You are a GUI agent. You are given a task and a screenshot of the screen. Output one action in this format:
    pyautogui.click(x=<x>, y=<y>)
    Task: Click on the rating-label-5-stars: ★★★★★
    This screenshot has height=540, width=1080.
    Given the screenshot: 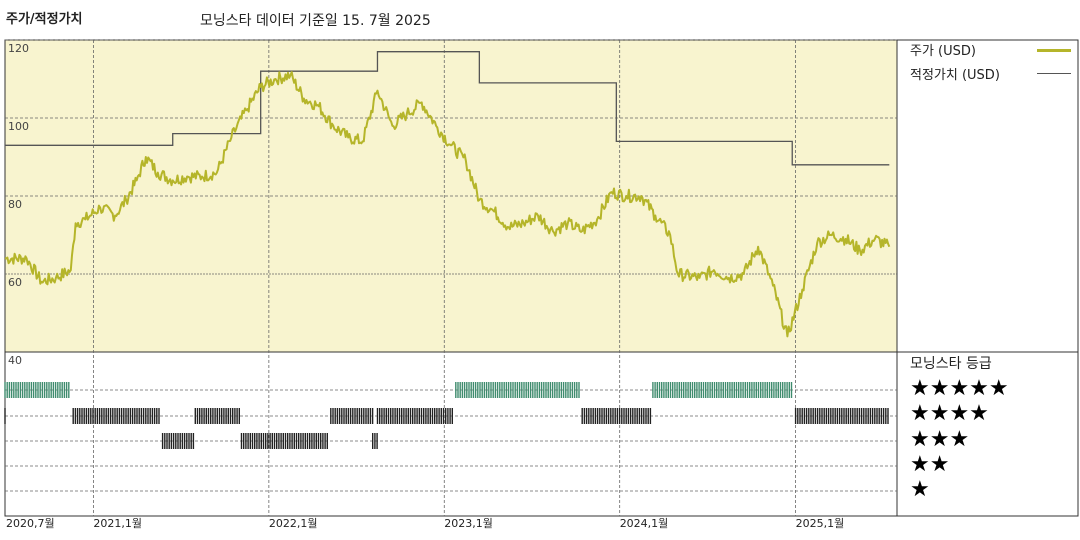 What is the action you would take?
    pyautogui.click(x=959, y=388)
    